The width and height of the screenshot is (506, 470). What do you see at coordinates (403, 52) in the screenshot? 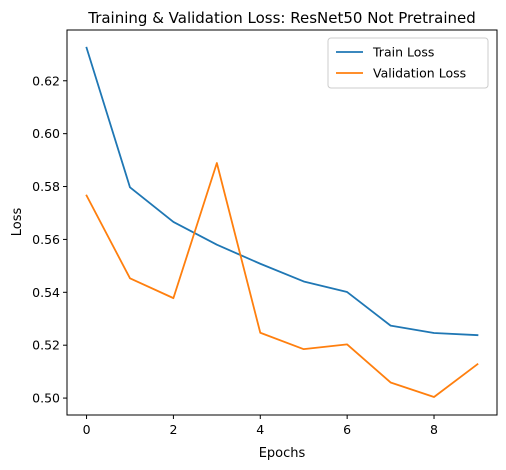
I see `legend-entry: Train Loss` at bounding box center [403, 52].